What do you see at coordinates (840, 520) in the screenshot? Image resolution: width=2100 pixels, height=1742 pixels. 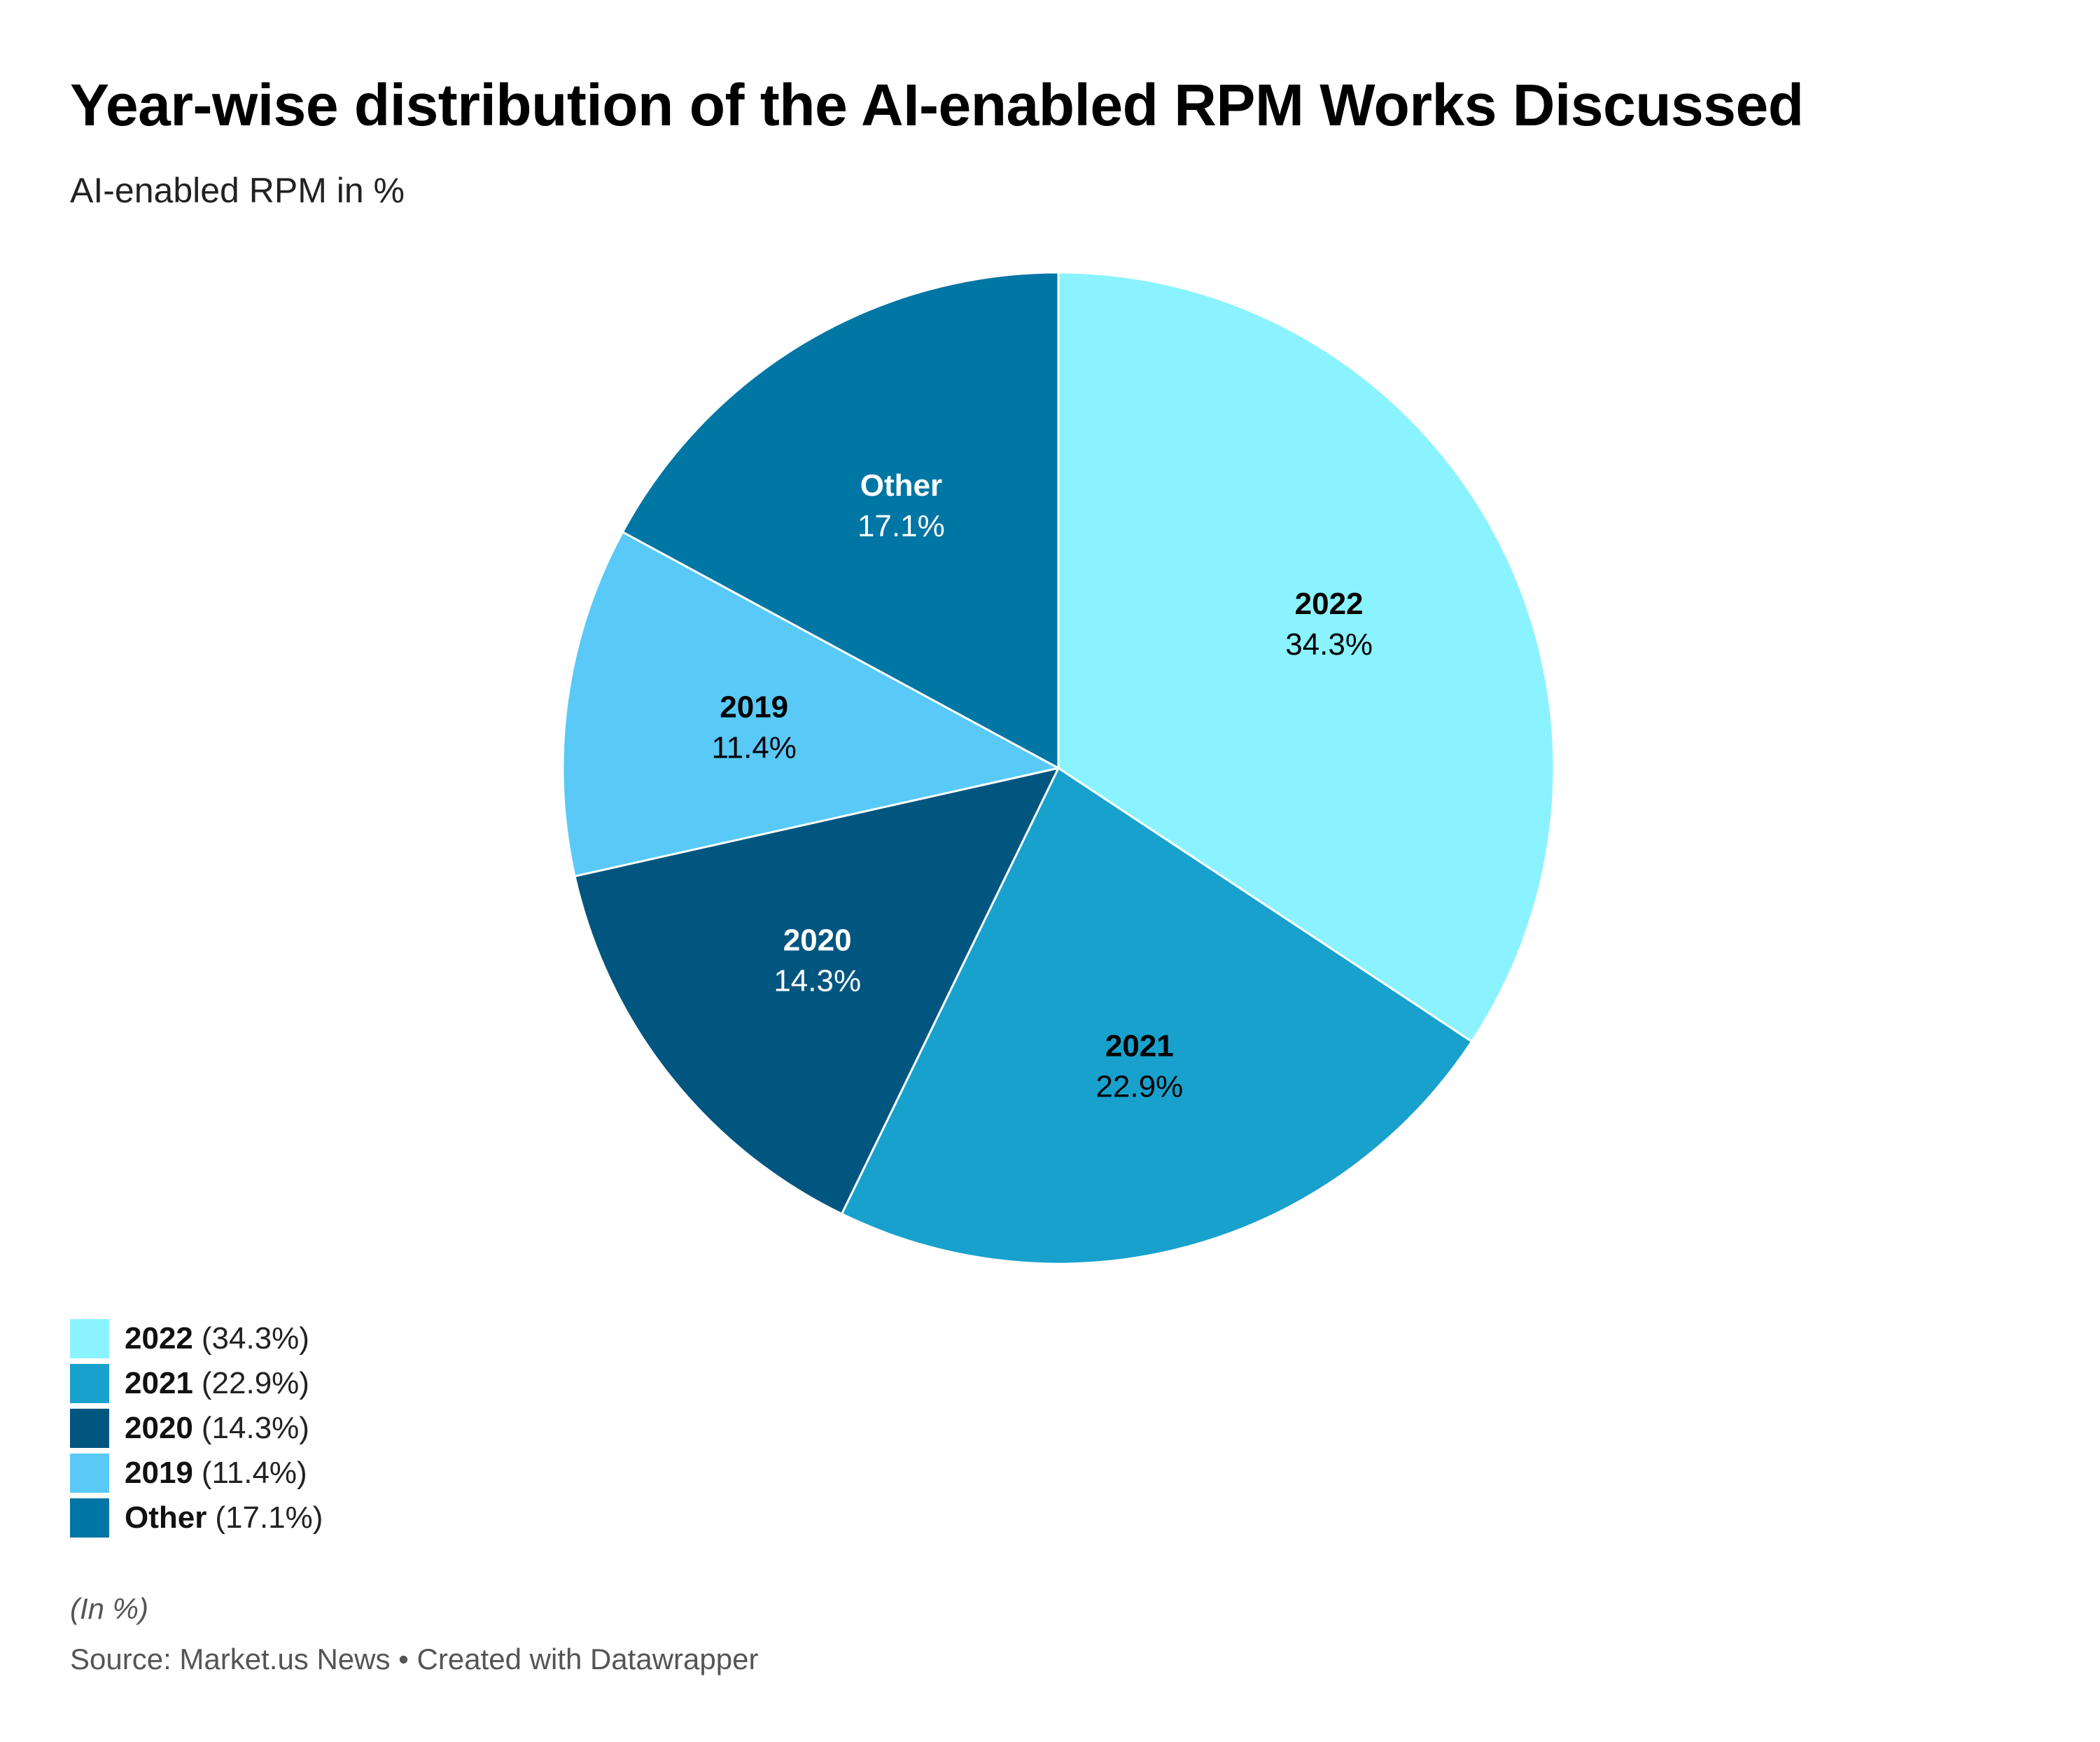 I see `pie-slice-other` at bounding box center [840, 520].